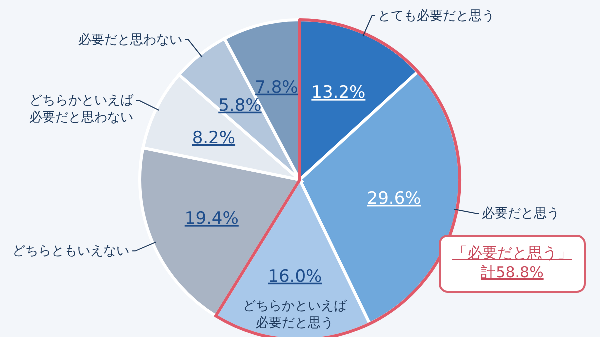 This screenshot has width=600, height=337. What do you see at coordinates (512, 263) in the screenshot?
I see `text: 「必要だと思う」計58.8%` at bounding box center [512, 263].